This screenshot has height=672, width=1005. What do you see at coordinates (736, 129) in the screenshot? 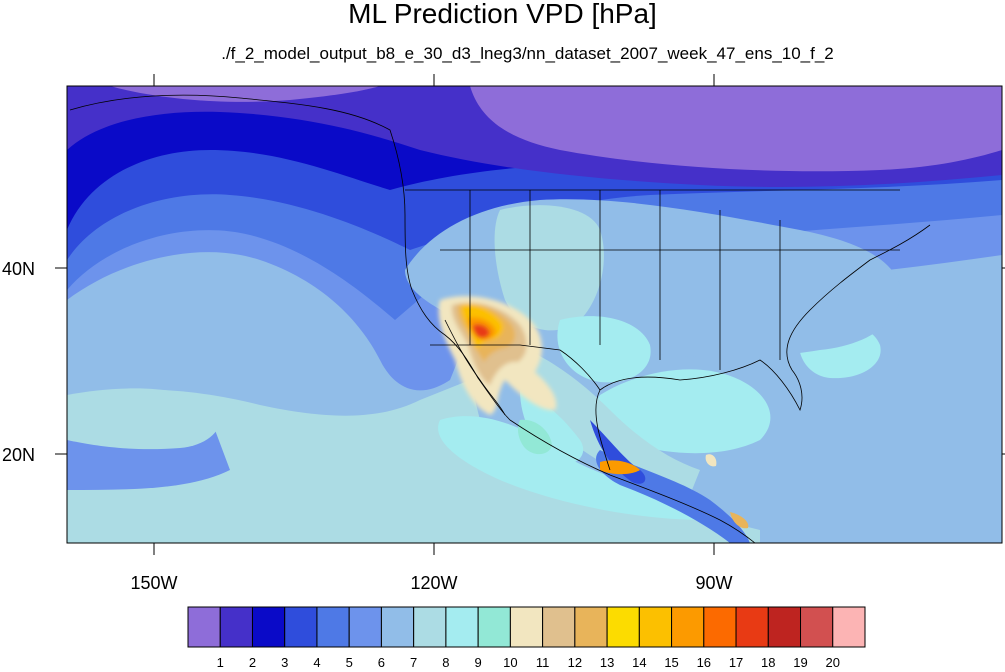
I see `field-canada-violet` at bounding box center [736, 129].